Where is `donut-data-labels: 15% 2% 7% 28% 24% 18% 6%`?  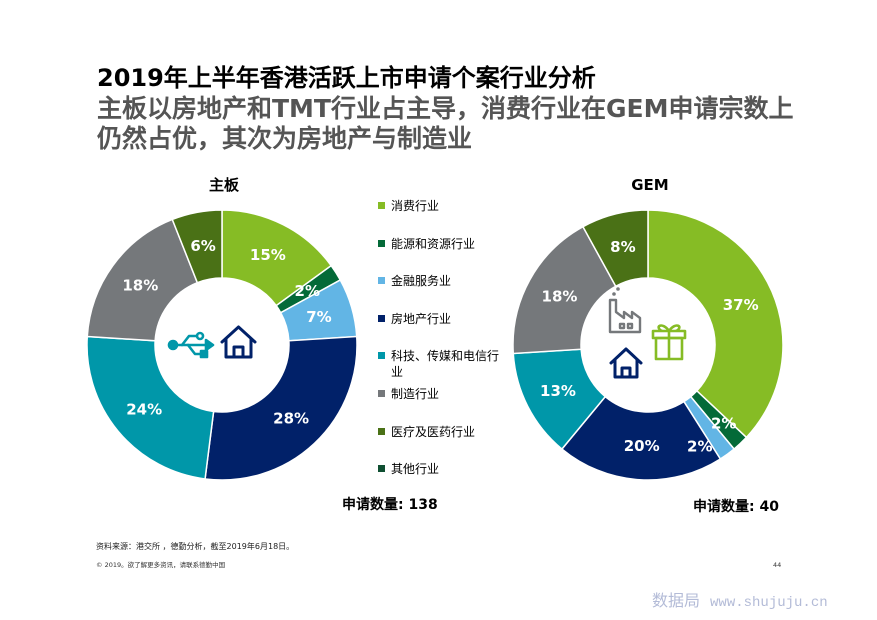
donut-data-labels: 15% 2% 7% 28% 24% 18% 6% is located at coordinates (226, 332).